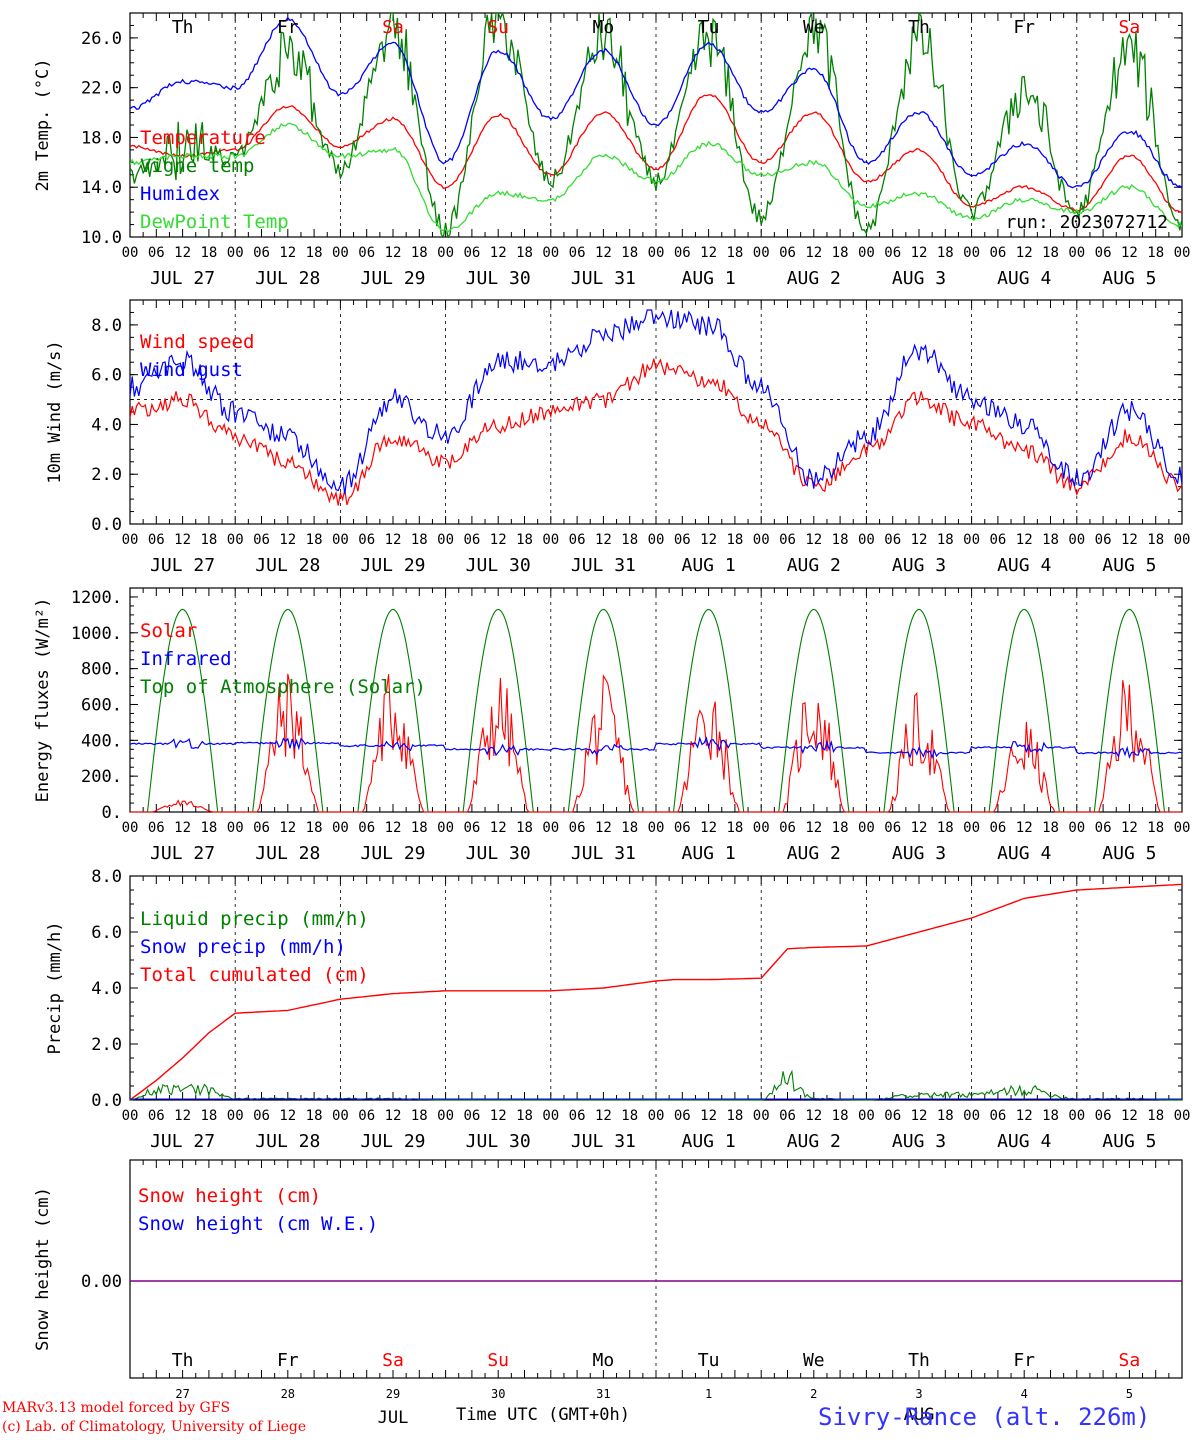 The height and width of the screenshot is (1440, 1194). Describe the element at coordinates (656, 178) in the screenshot. I see `series-dewpoint-temp-line` at that location.